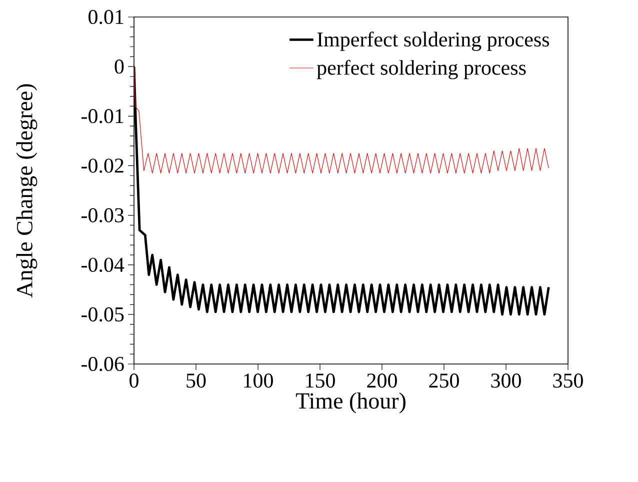 The width and height of the screenshot is (638, 482). I want to click on y-tick-label: 0, so click(119, 66).